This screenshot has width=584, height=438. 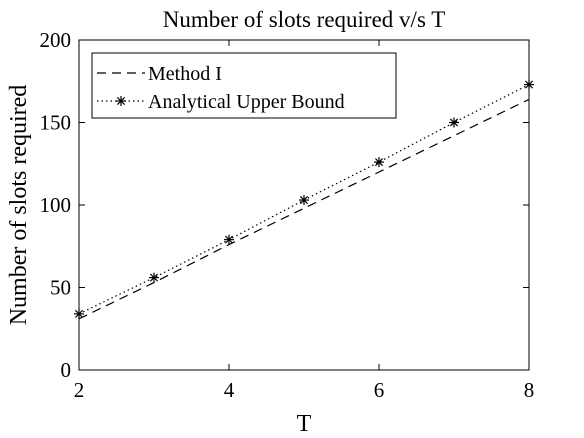 I want to click on x-tick-label: 2, so click(x=79, y=390).